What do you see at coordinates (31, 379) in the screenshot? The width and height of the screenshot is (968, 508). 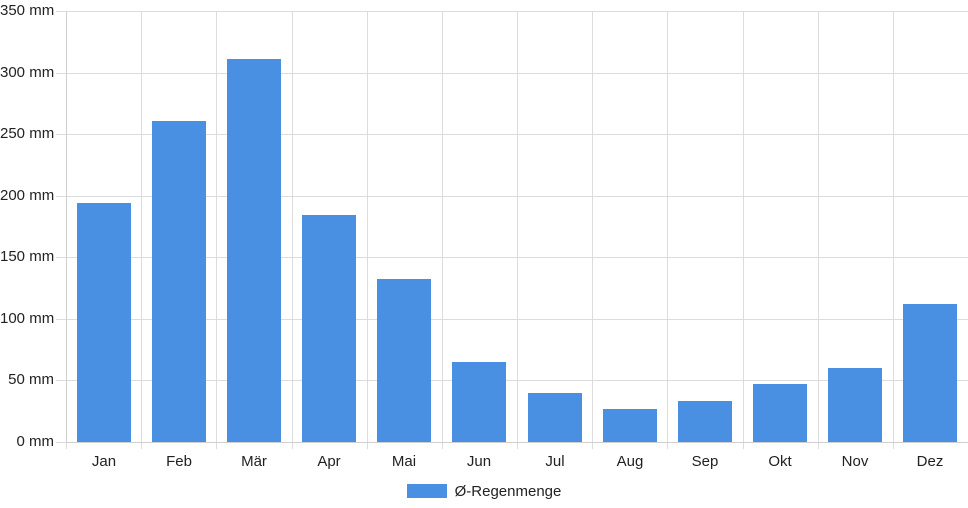 I see `y-axis-label: 50 mm` at bounding box center [31, 379].